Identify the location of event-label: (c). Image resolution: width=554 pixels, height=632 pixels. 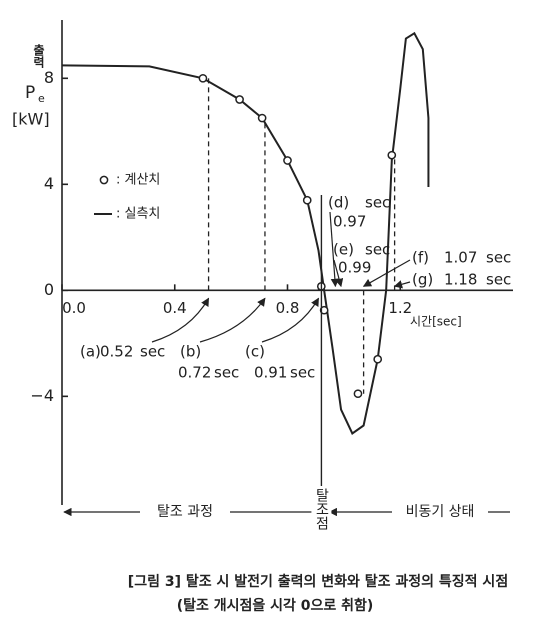
(255, 352).